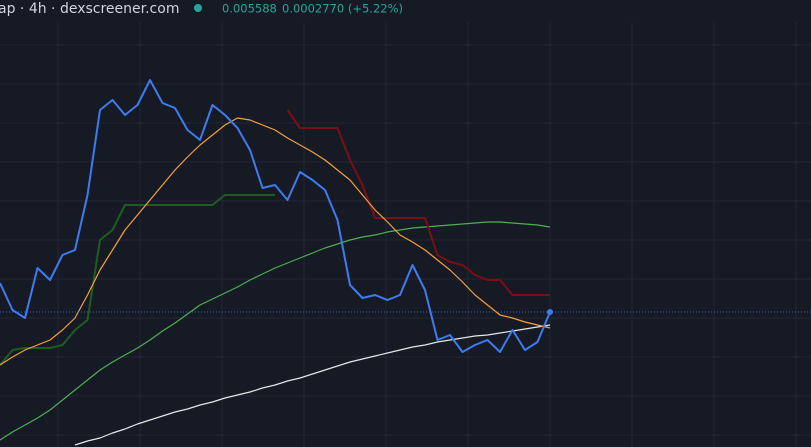 This screenshot has width=811, height=447. What do you see at coordinates (550, 312) in the screenshot?
I see `last-price-dot` at bounding box center [550, 312].